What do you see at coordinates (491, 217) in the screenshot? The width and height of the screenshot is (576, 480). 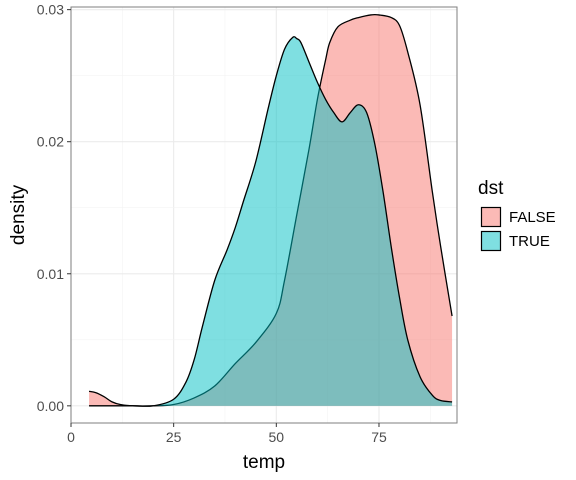 I see `legend-swatch-false` at bounding box center [491, 217].